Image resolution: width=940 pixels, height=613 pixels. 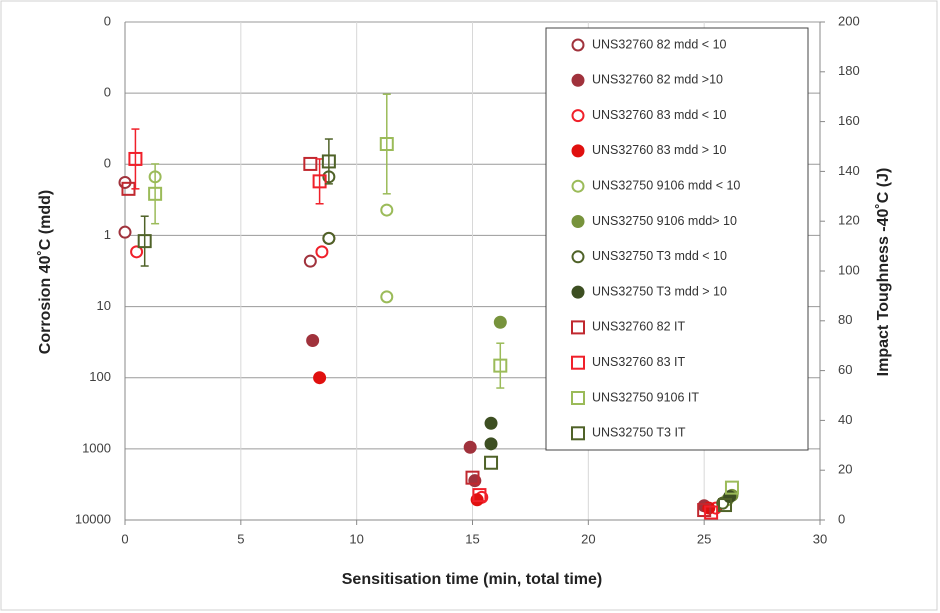 What do you see at coordinates (45, 272) in the screenshot?
I see `y-axis-title: Corrosion 40˚C (mdd)` at bounding box center [45, 272].